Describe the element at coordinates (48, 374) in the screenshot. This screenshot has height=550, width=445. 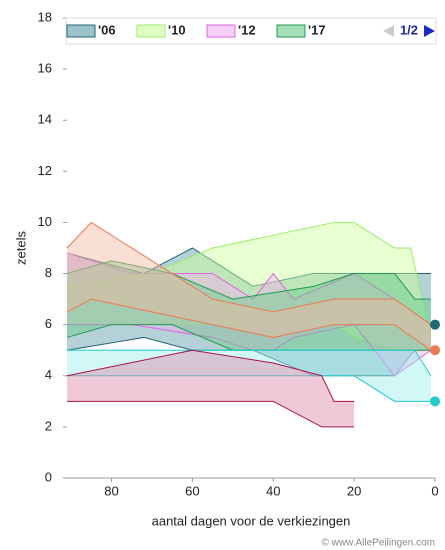
I see `y-tick-label: 4` at that location.